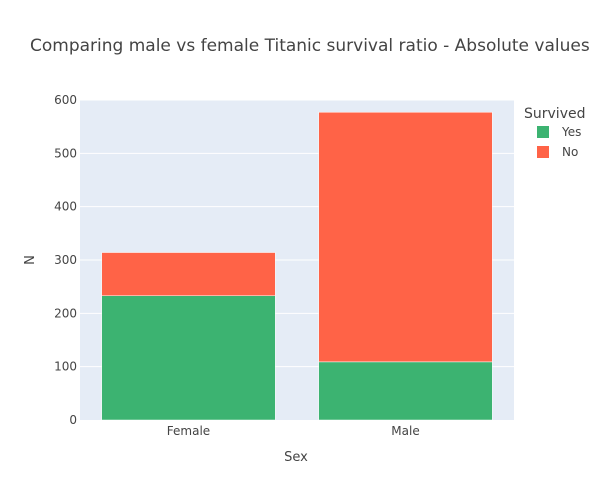  Describe the element at coordinates (571, 132) in the screenshot. I see `legend-label-yes: Yes` at that location.